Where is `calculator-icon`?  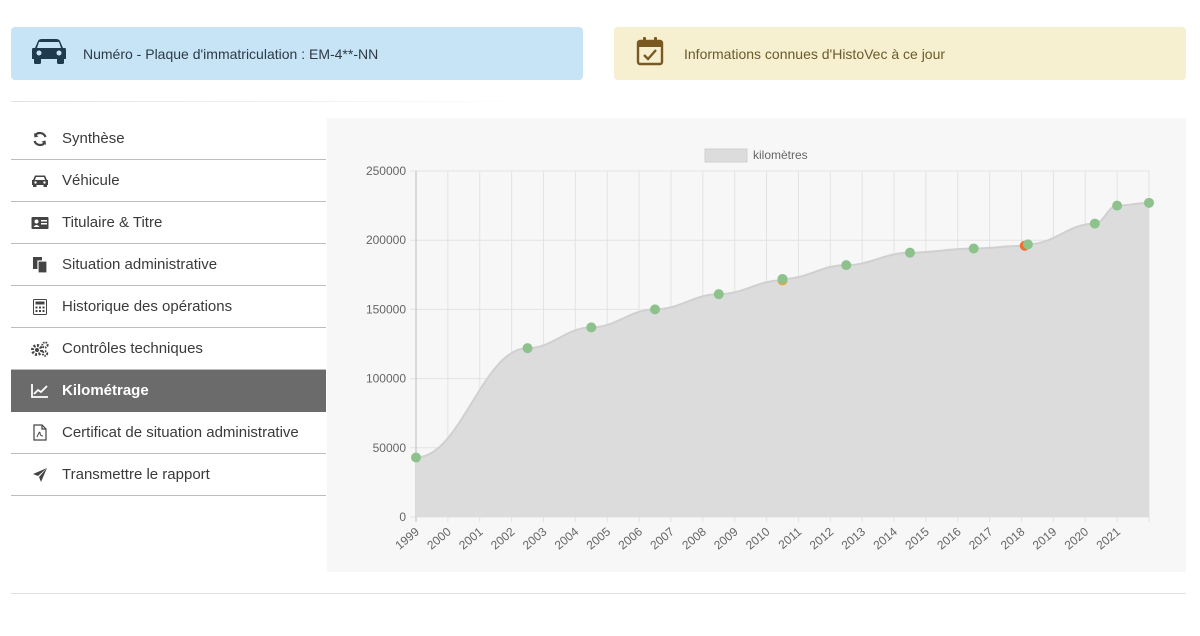 calculator-icon is located at coordinates (40, 307).